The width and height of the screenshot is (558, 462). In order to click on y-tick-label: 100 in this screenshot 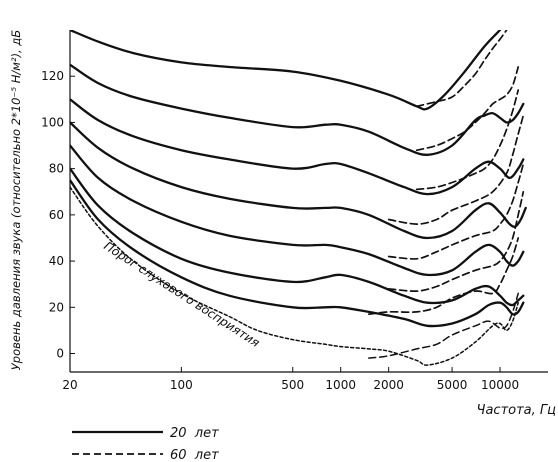, I will do `click(52, 122)`.